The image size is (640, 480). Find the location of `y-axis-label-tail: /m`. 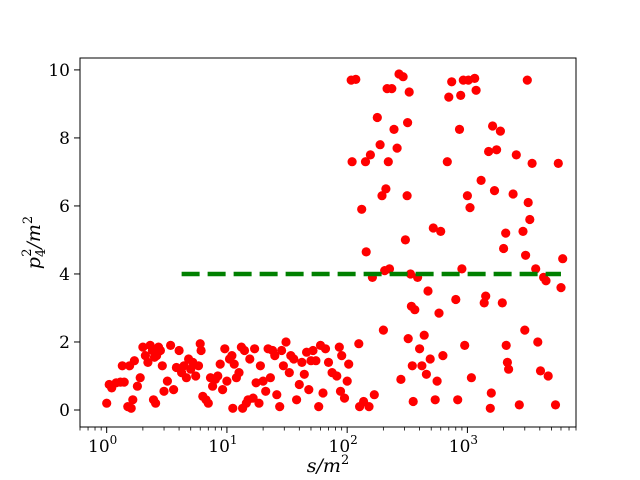

y-axis-label-tail: /m is located at coordinates (34, 237).